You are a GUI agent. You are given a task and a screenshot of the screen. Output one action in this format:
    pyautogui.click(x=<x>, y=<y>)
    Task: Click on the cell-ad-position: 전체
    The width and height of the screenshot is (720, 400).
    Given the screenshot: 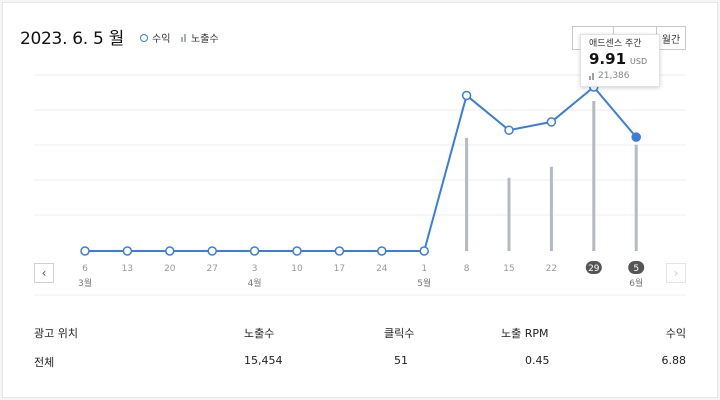 What is the action you would take?
    pyautogui.click(x=44, y=362)
    